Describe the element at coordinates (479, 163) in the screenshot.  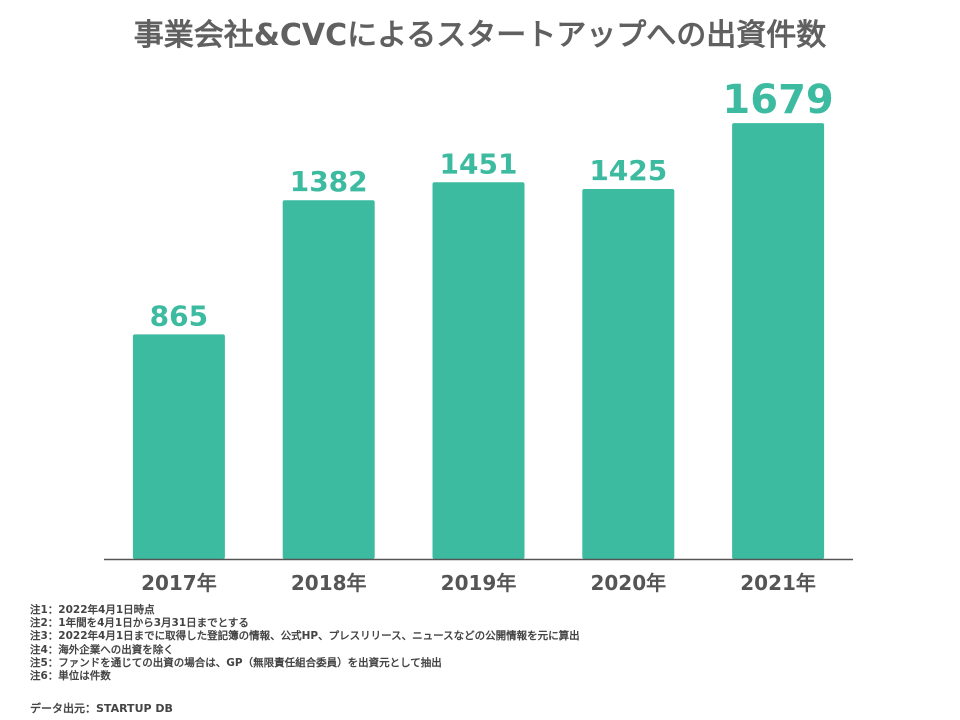
I see `data-label: 1451` at that location.